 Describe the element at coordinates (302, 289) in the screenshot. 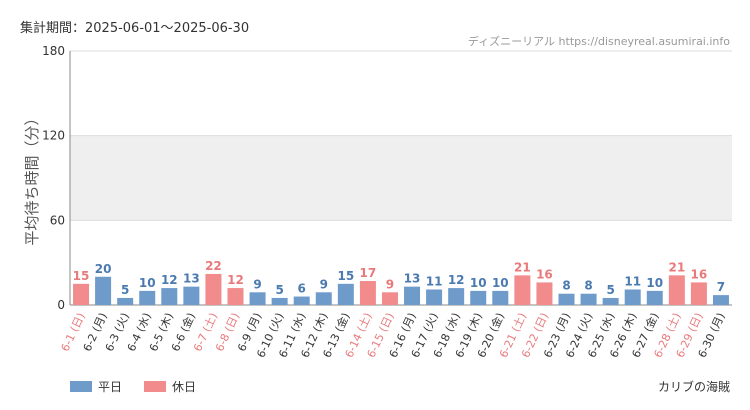

I see `data-label: 6` at that location.